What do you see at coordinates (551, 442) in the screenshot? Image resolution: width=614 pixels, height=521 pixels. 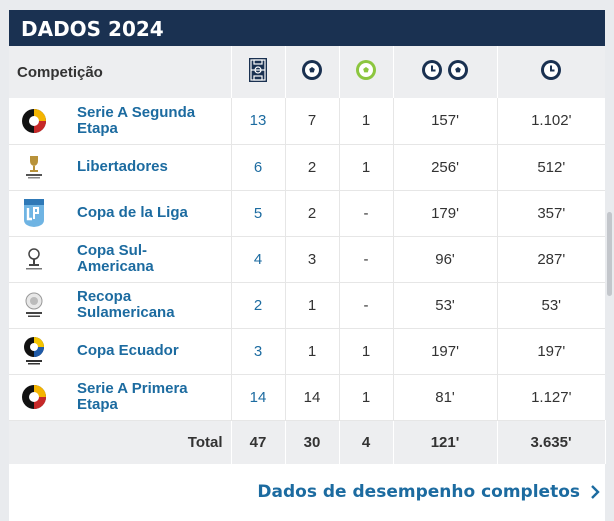 I see `total-minutes: 3.635'` at bounding box center [551, 442].